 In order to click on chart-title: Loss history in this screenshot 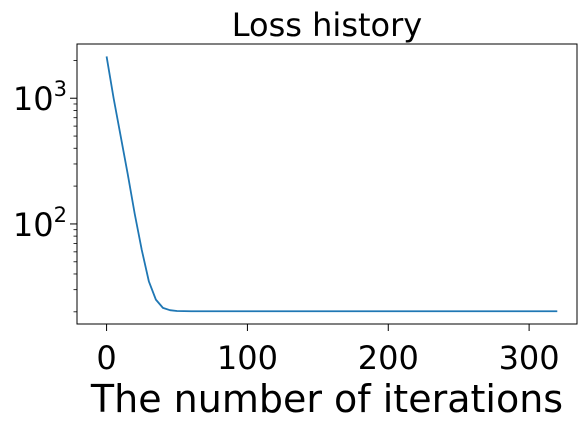, I will do `click(327, 25)`.